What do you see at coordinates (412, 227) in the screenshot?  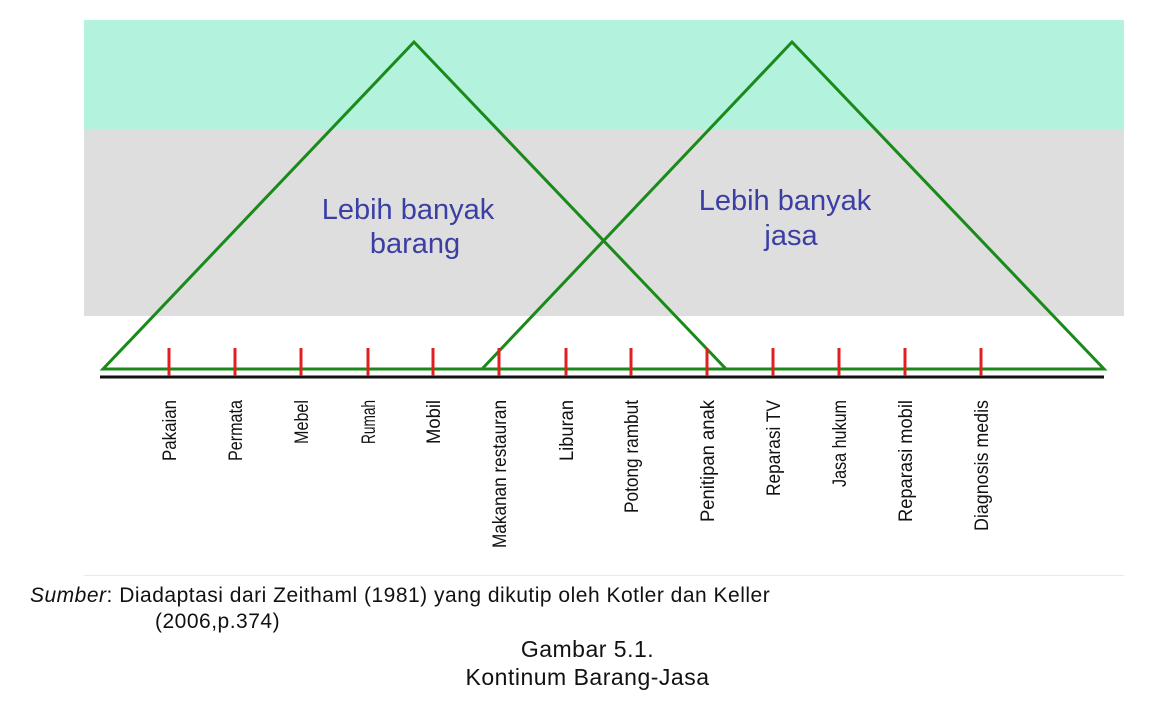 I see `goods-triangle-label: Lebih banyak barang` at bounding box center [412, 227].